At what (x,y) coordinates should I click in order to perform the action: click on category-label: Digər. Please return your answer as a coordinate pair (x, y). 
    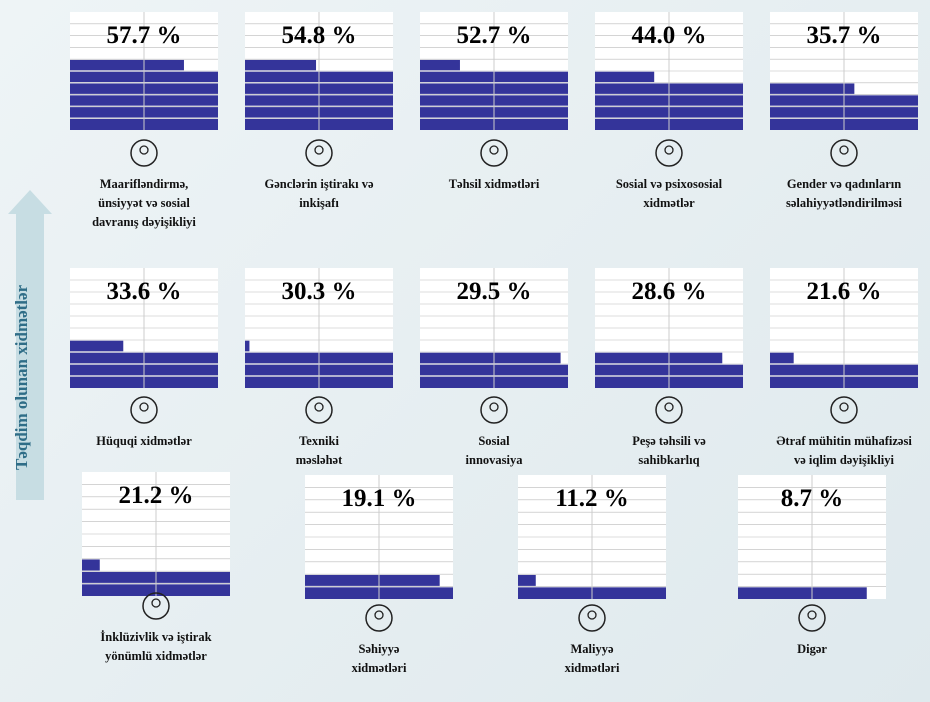
    Looking at the image, I should click on (812, 649).